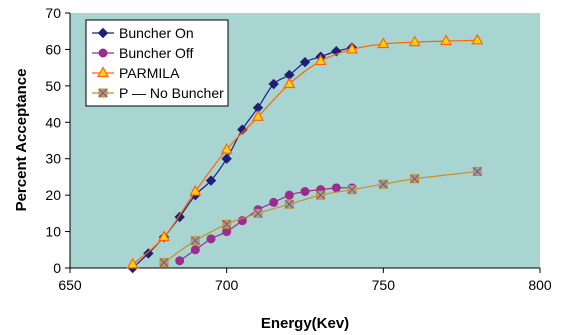 The width and height of the screenshot is (565, 335). I want to click on y-tick-label: 40, so click(53, 122).